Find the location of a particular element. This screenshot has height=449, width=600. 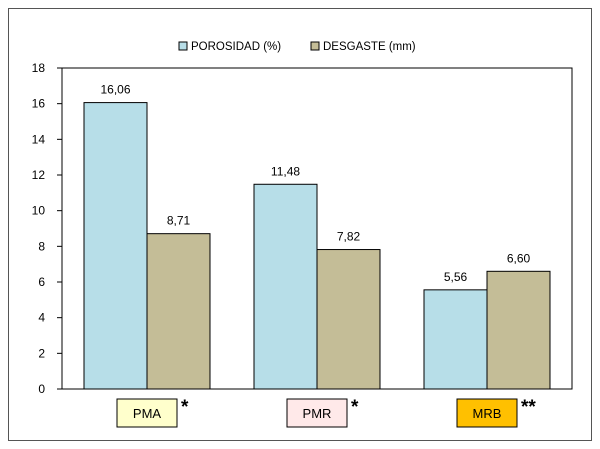

y-tick-label: 16 is located at coordinates (39, 104).